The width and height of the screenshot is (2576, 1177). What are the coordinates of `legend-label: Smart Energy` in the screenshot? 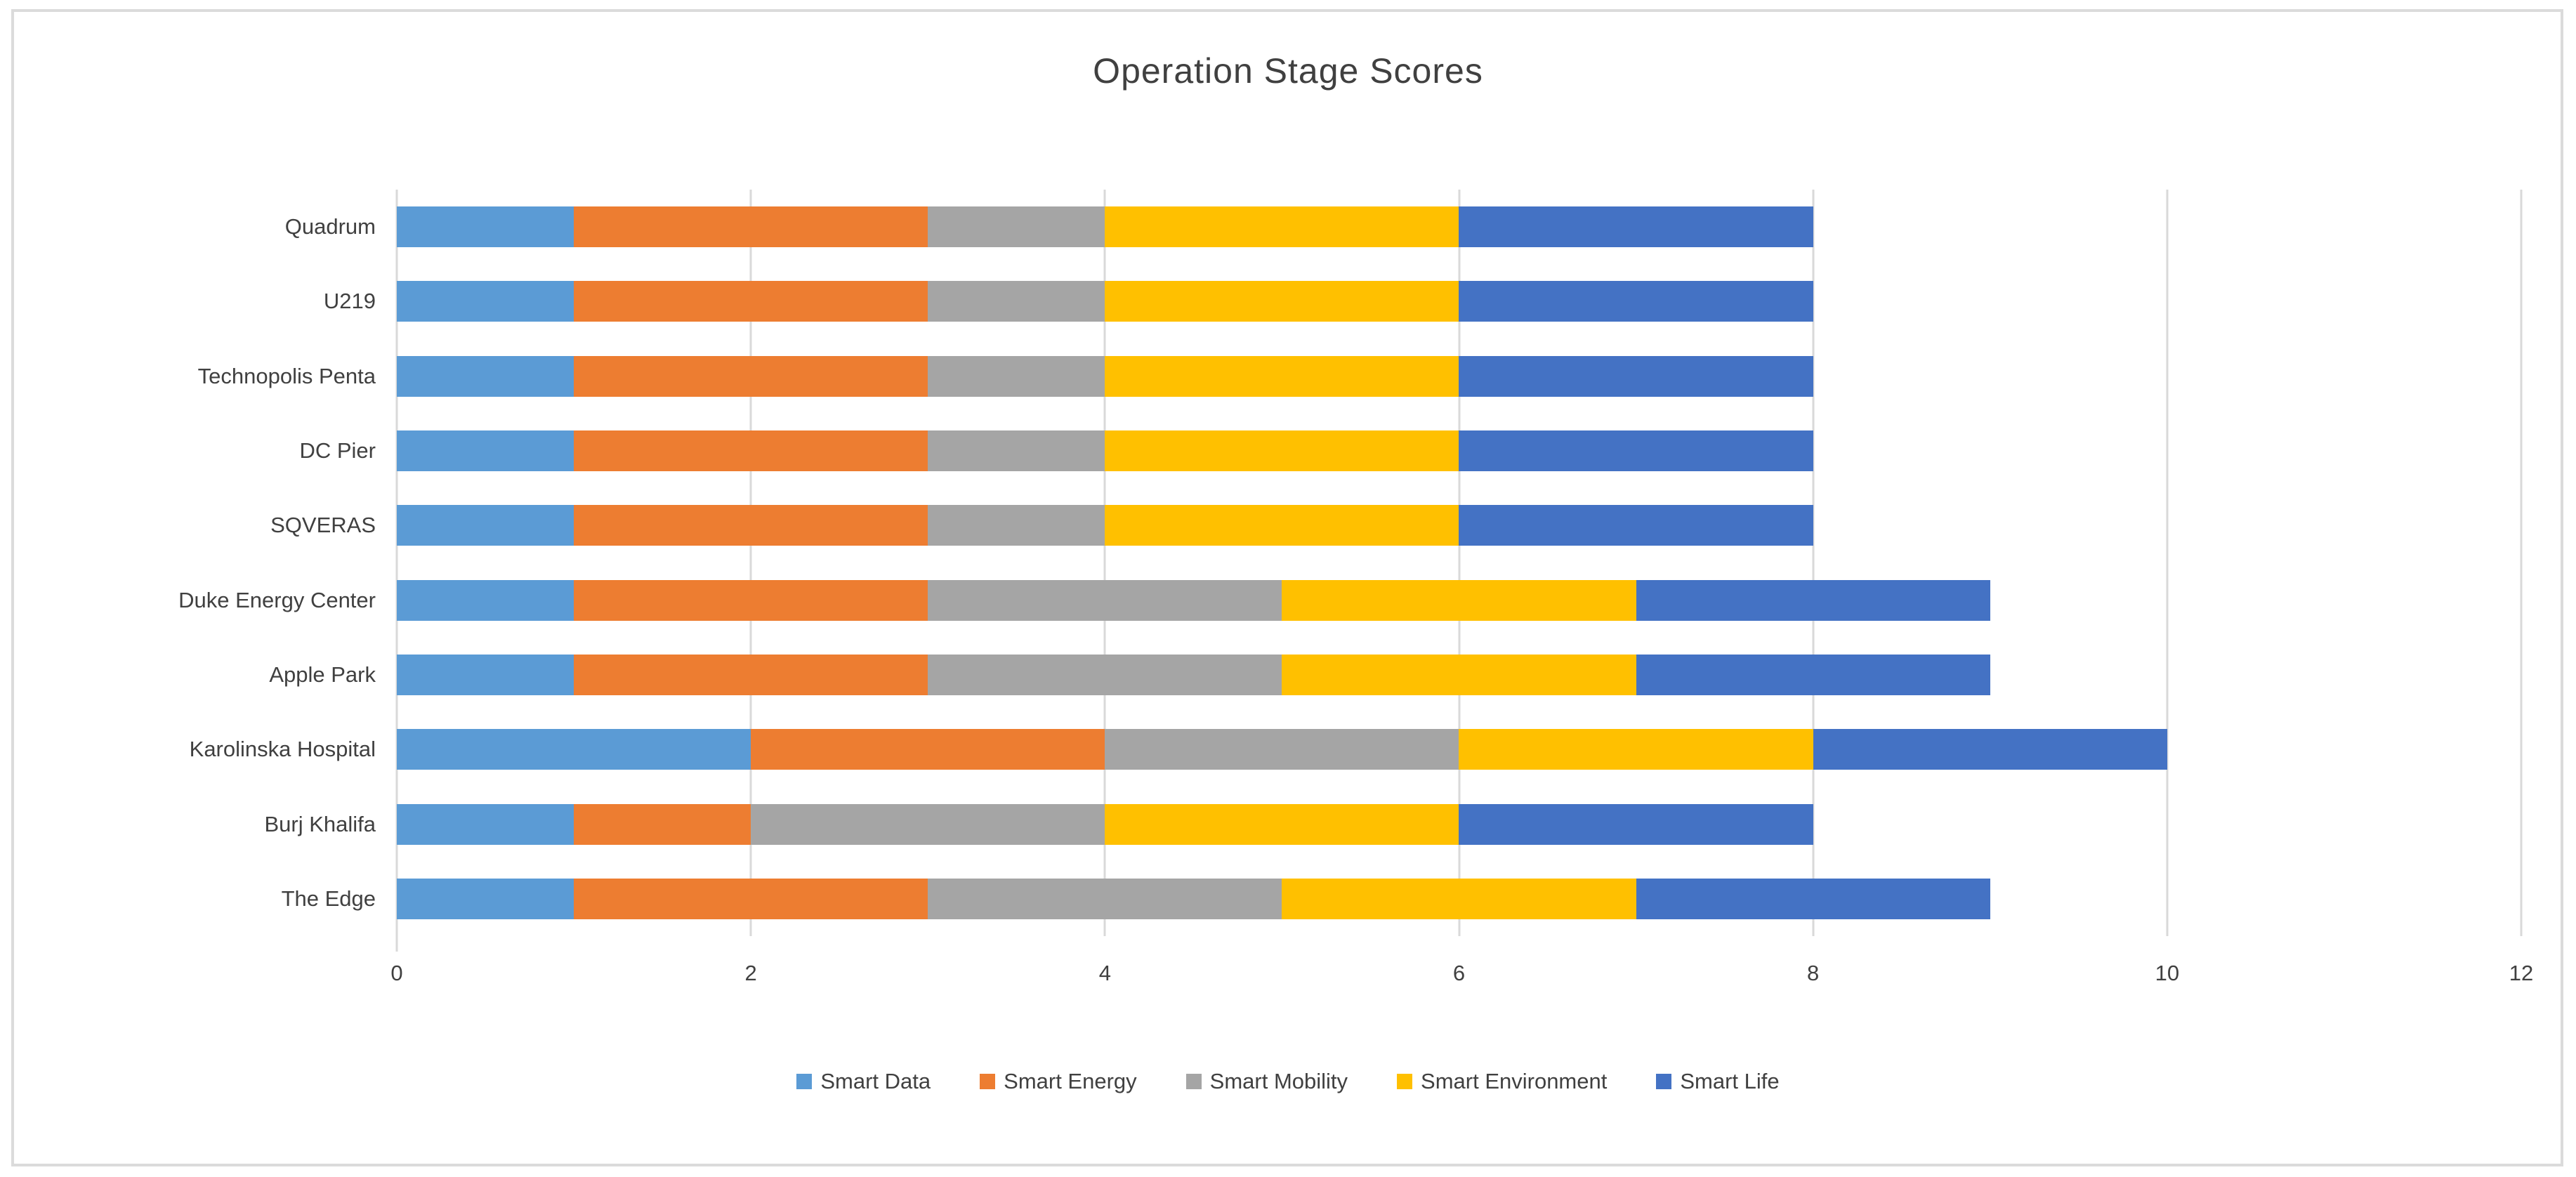 It's located at (1070, 1081).